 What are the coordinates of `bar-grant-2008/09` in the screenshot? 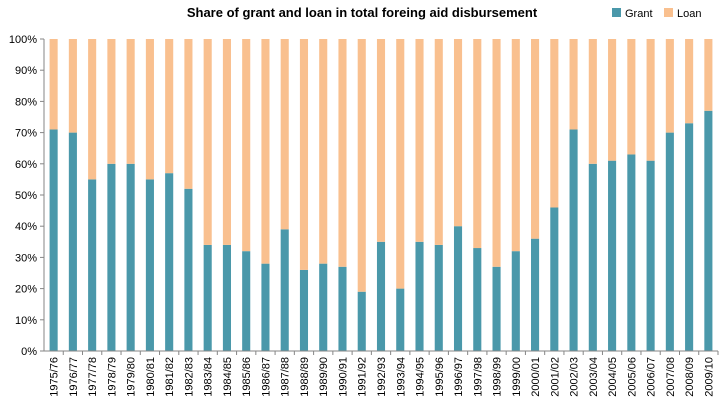 It's located at (689, 237).